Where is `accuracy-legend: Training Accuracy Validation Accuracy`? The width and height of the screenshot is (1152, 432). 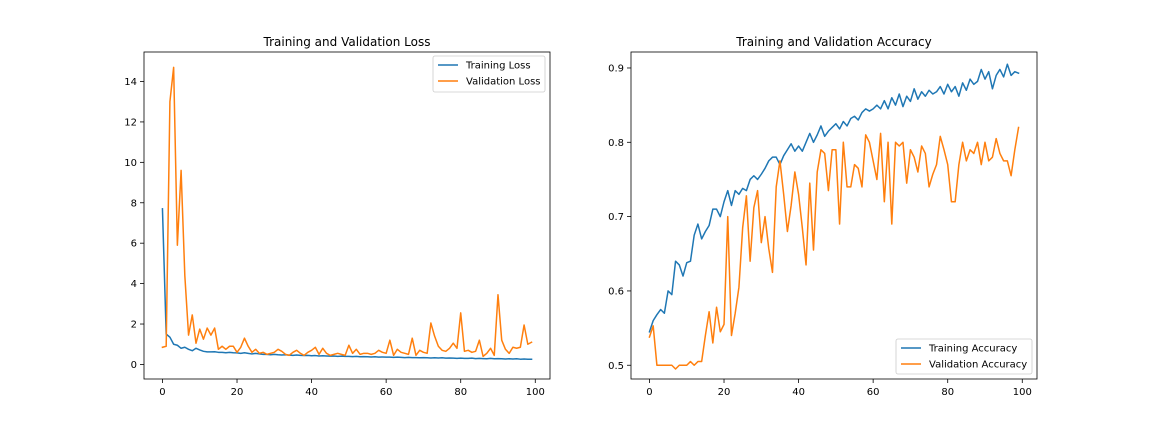
accuracy-legend: Training Accuracy Validation Accuracy is located at coordinates (964, 356).